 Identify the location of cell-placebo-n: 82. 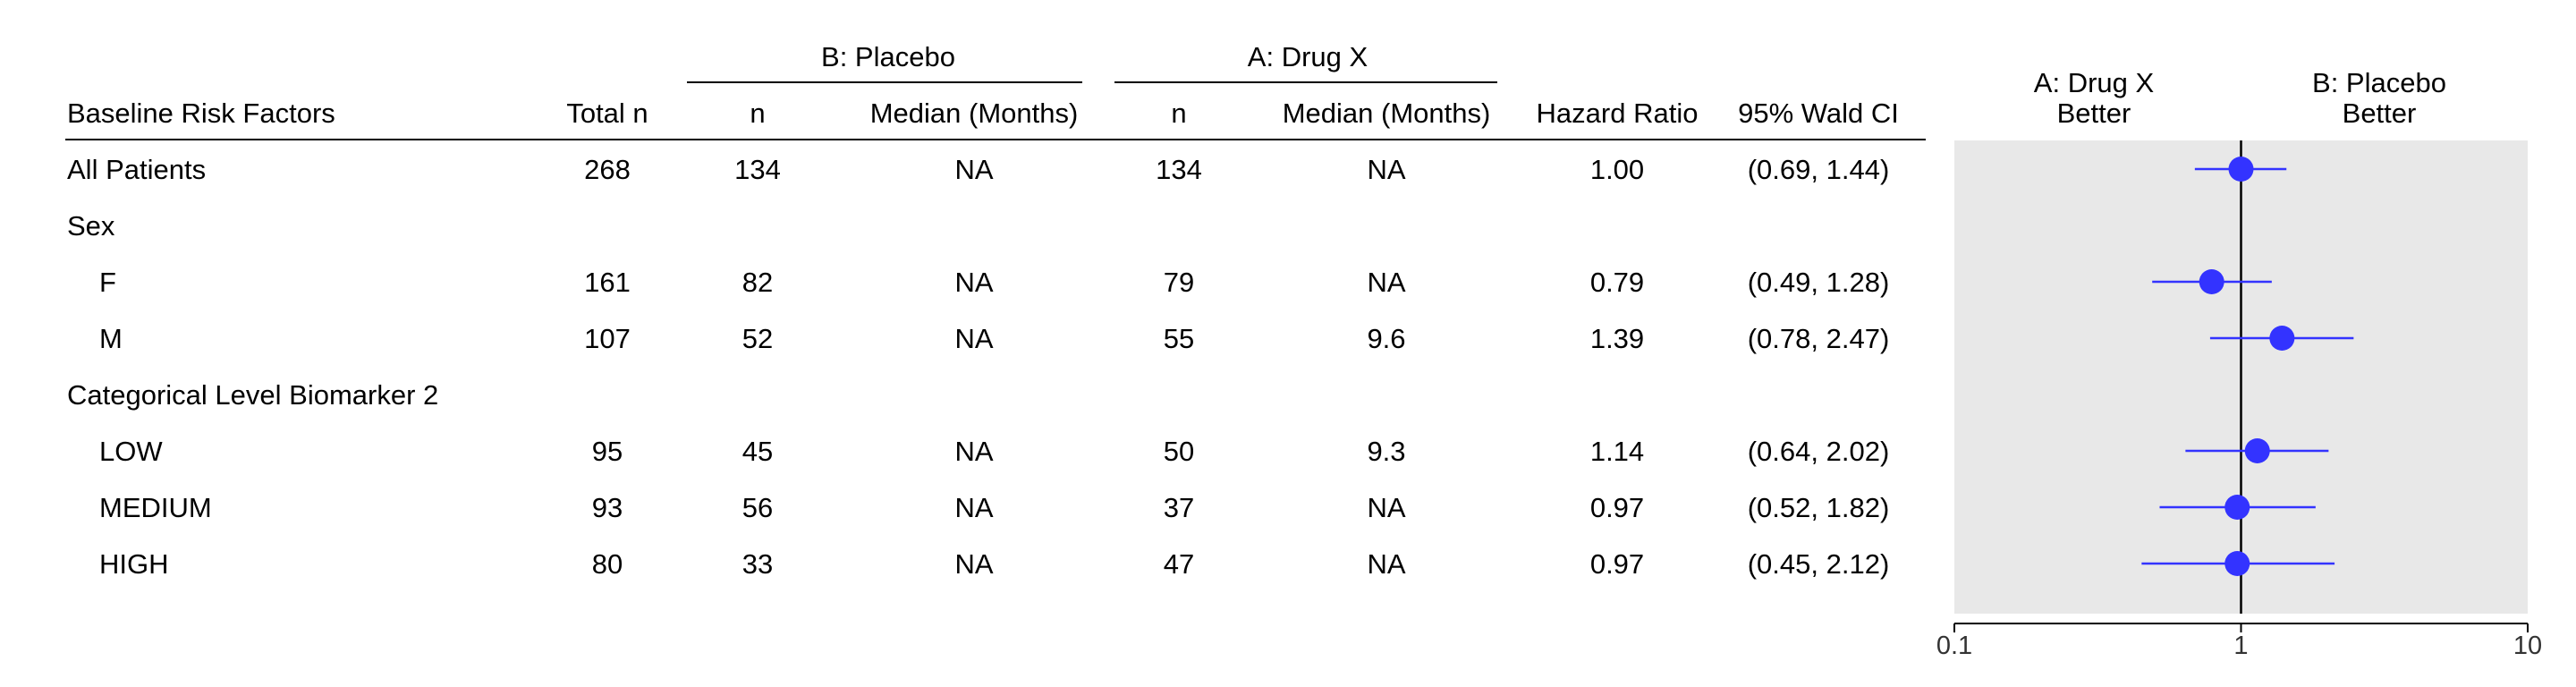
(757, 282).